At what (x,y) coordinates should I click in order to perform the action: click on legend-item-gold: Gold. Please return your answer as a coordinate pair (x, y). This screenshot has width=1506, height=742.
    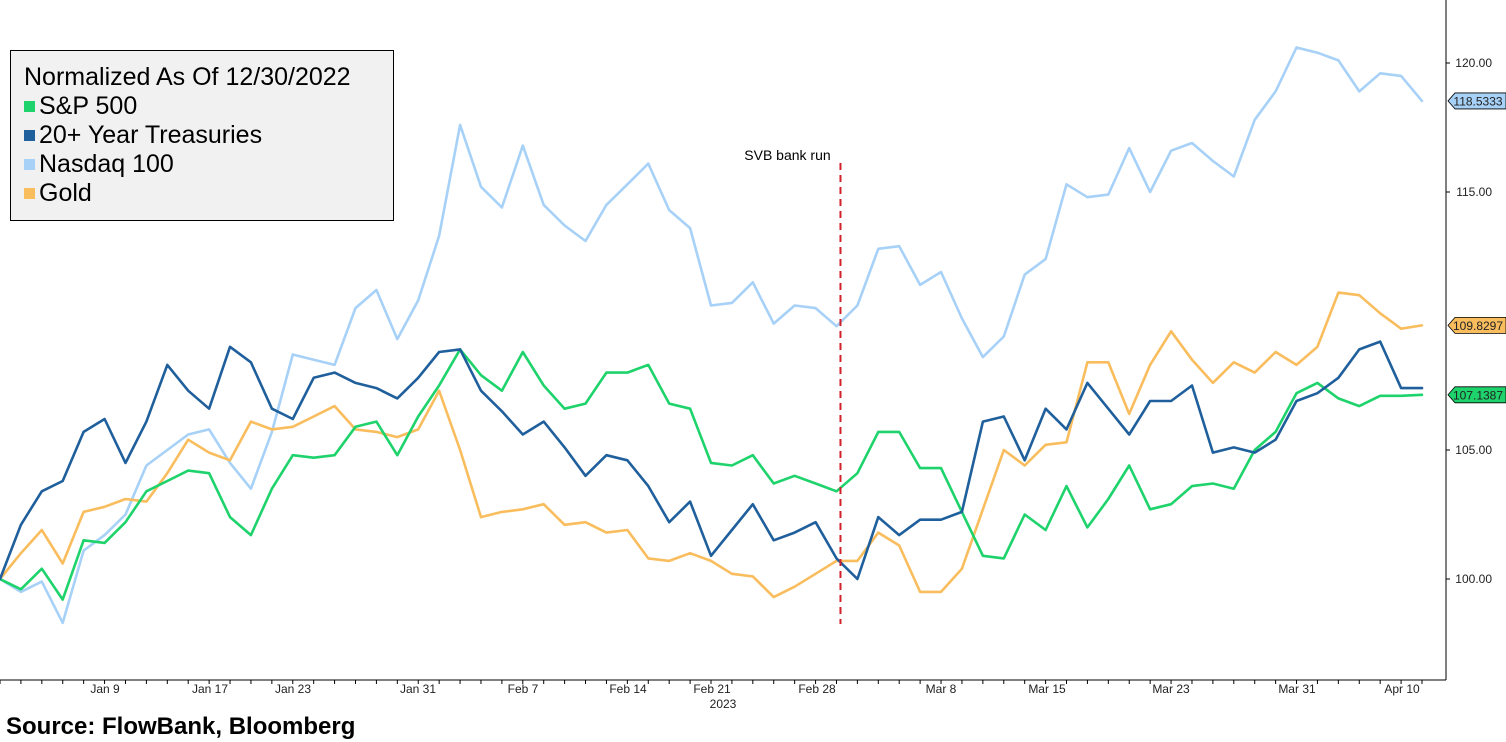
    Looking at the image, I should click on (202, 193).